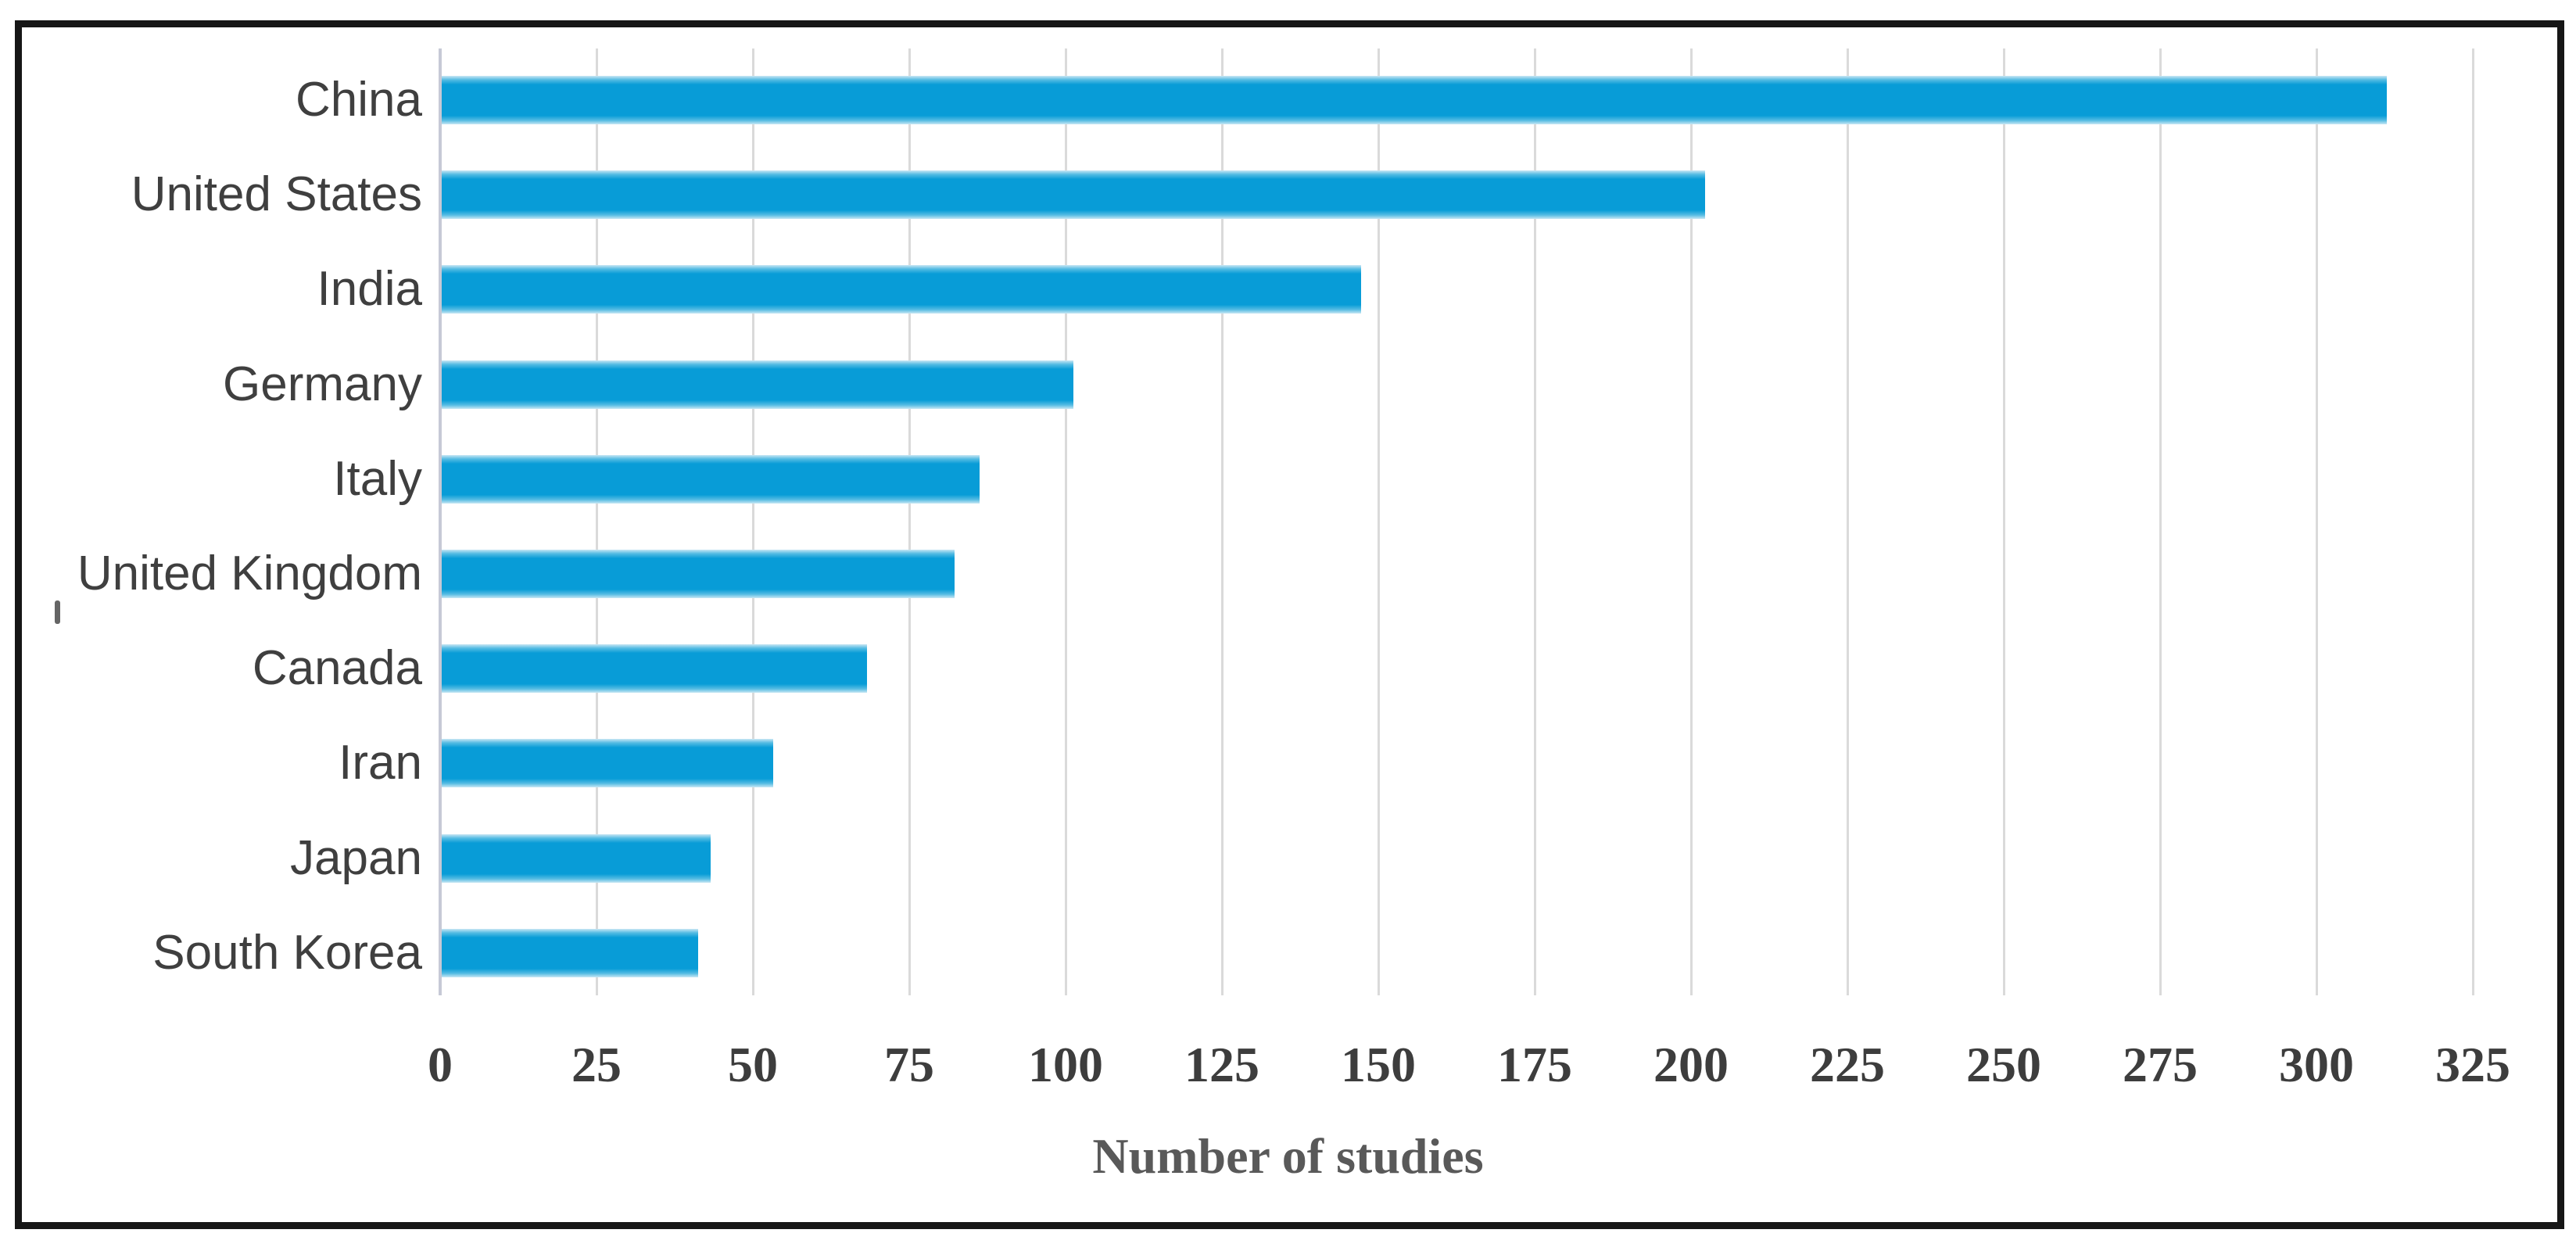 This screenshot has width=2576, height=1251. What do you see at coordinates (1691, 1064) in the screenshot?
I see `x-tick-label-200: 200` at bounding box center [1691, 1064].